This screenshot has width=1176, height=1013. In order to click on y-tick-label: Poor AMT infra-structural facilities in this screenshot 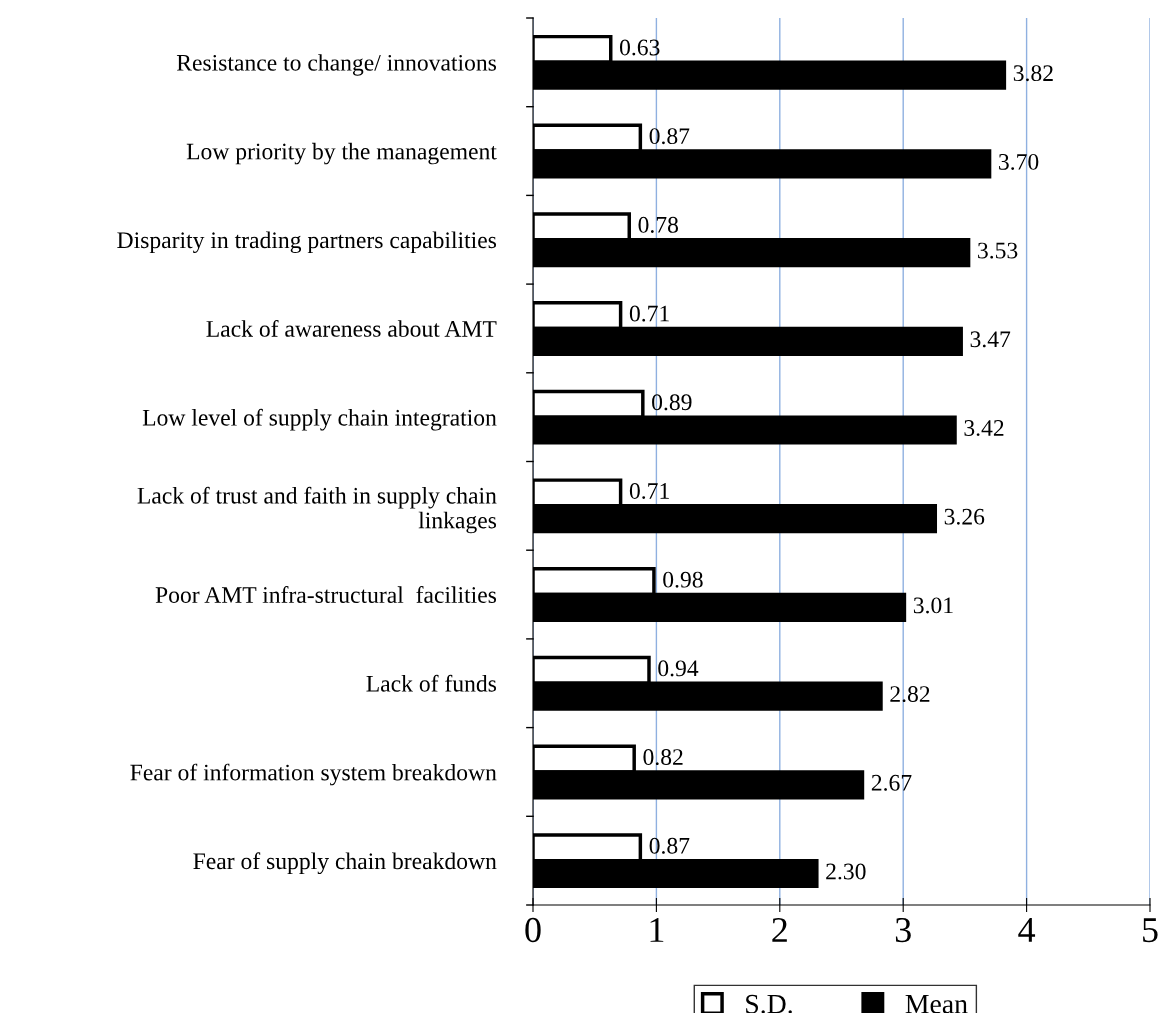, I will do `click(326, 594)`.